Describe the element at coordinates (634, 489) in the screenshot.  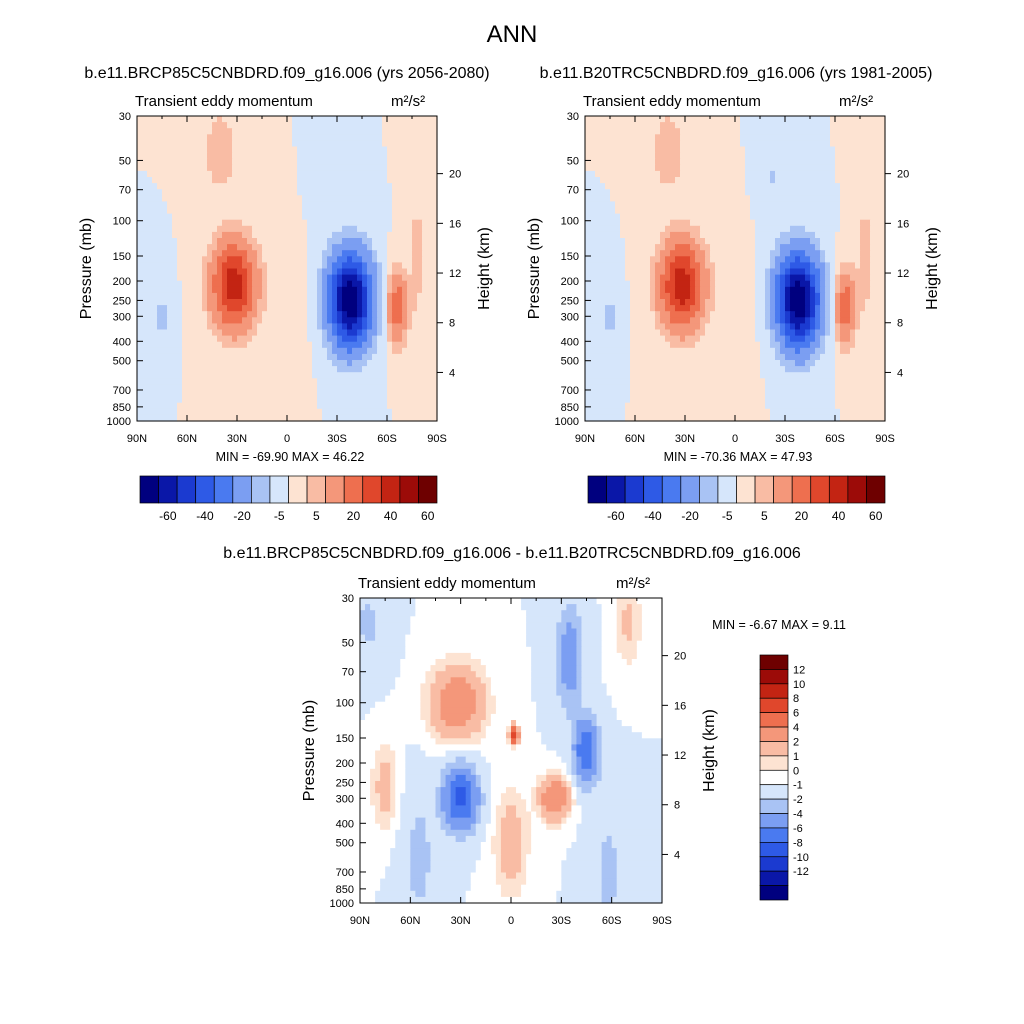
I see `colorbar-swatch` at that location.